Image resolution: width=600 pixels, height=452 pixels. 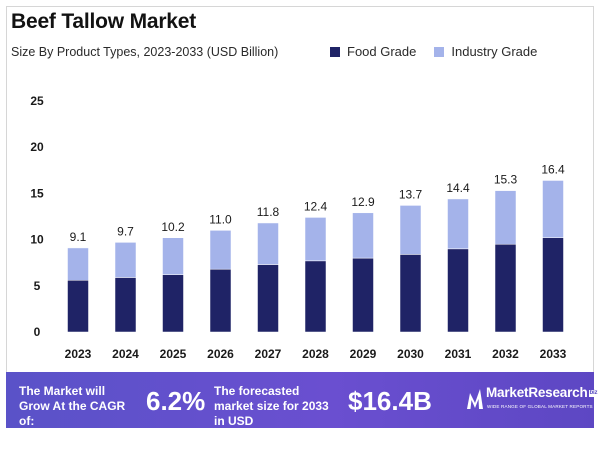 What do you see at coordinates (268, 212) in the screenshot?
I see `bar-total-label: 11.8` at bounding box center [268, 212].